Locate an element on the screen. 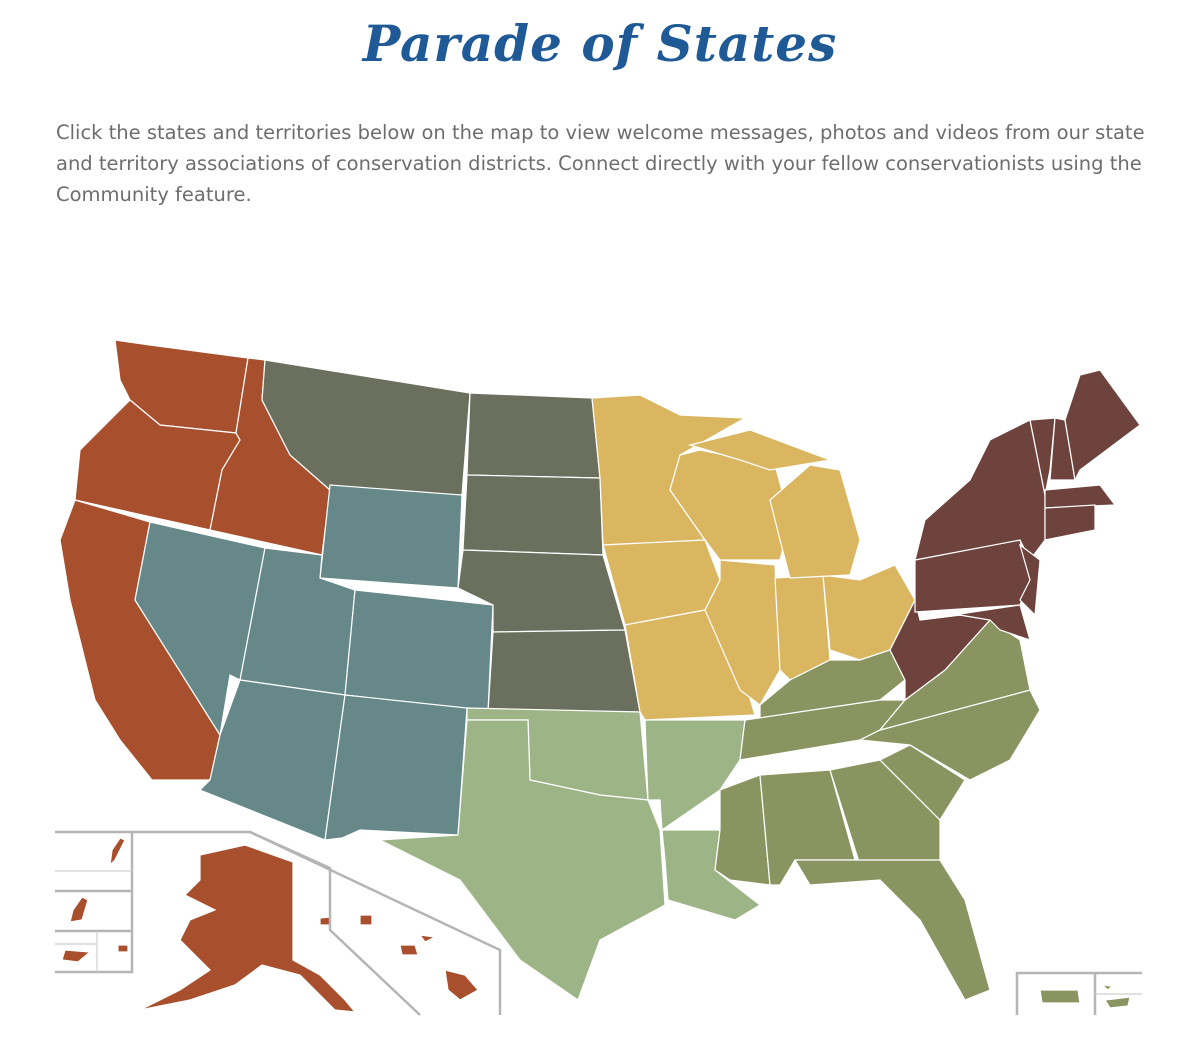 This screenshot has width=1200, height=1061. state-ct-ri is located at coordinates (1070, 522).